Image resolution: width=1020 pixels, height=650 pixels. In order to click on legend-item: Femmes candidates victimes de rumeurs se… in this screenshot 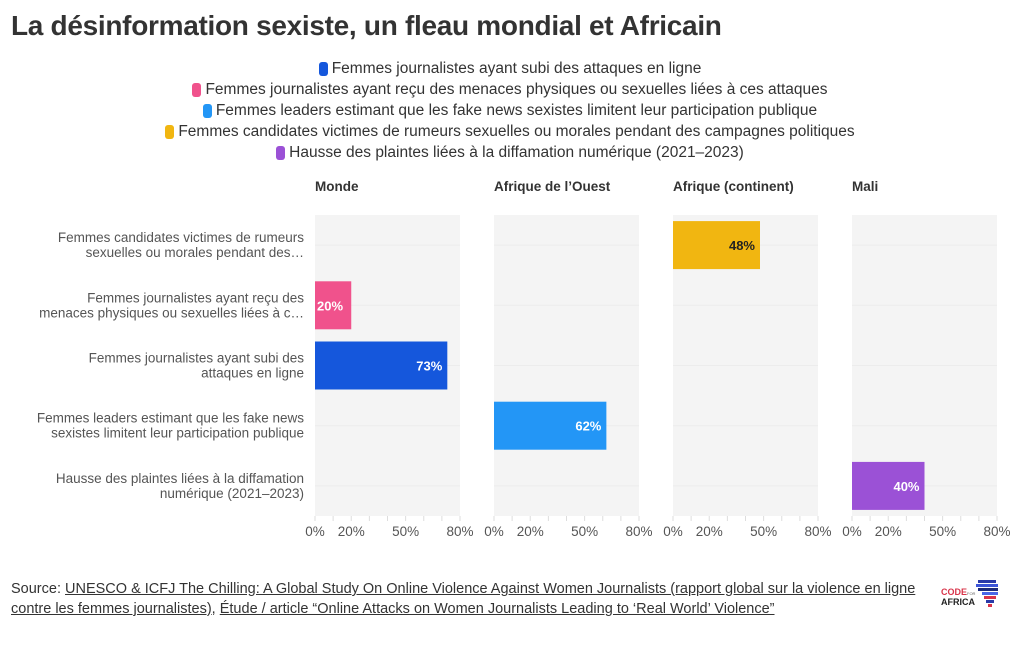, I will do `click(510, 131)`.